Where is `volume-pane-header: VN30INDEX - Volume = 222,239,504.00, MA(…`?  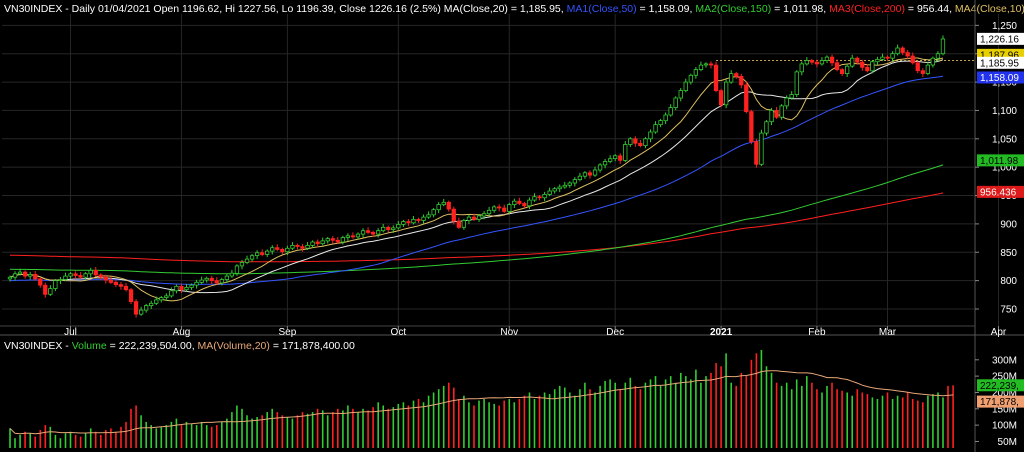
volume-pane-header: VN30INDEX - Volume = 222,239,504.00, MA(… is located at coordinates (179, 346).